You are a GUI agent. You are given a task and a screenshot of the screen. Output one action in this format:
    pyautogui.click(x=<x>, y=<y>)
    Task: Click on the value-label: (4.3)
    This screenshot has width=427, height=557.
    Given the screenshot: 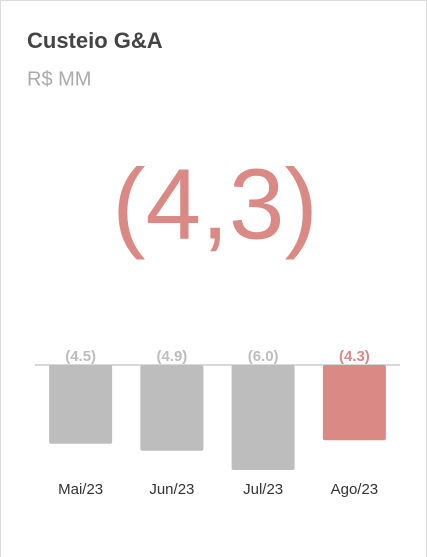 What is the action you would take?
    pyautogui.click(x=354, y=356)
    